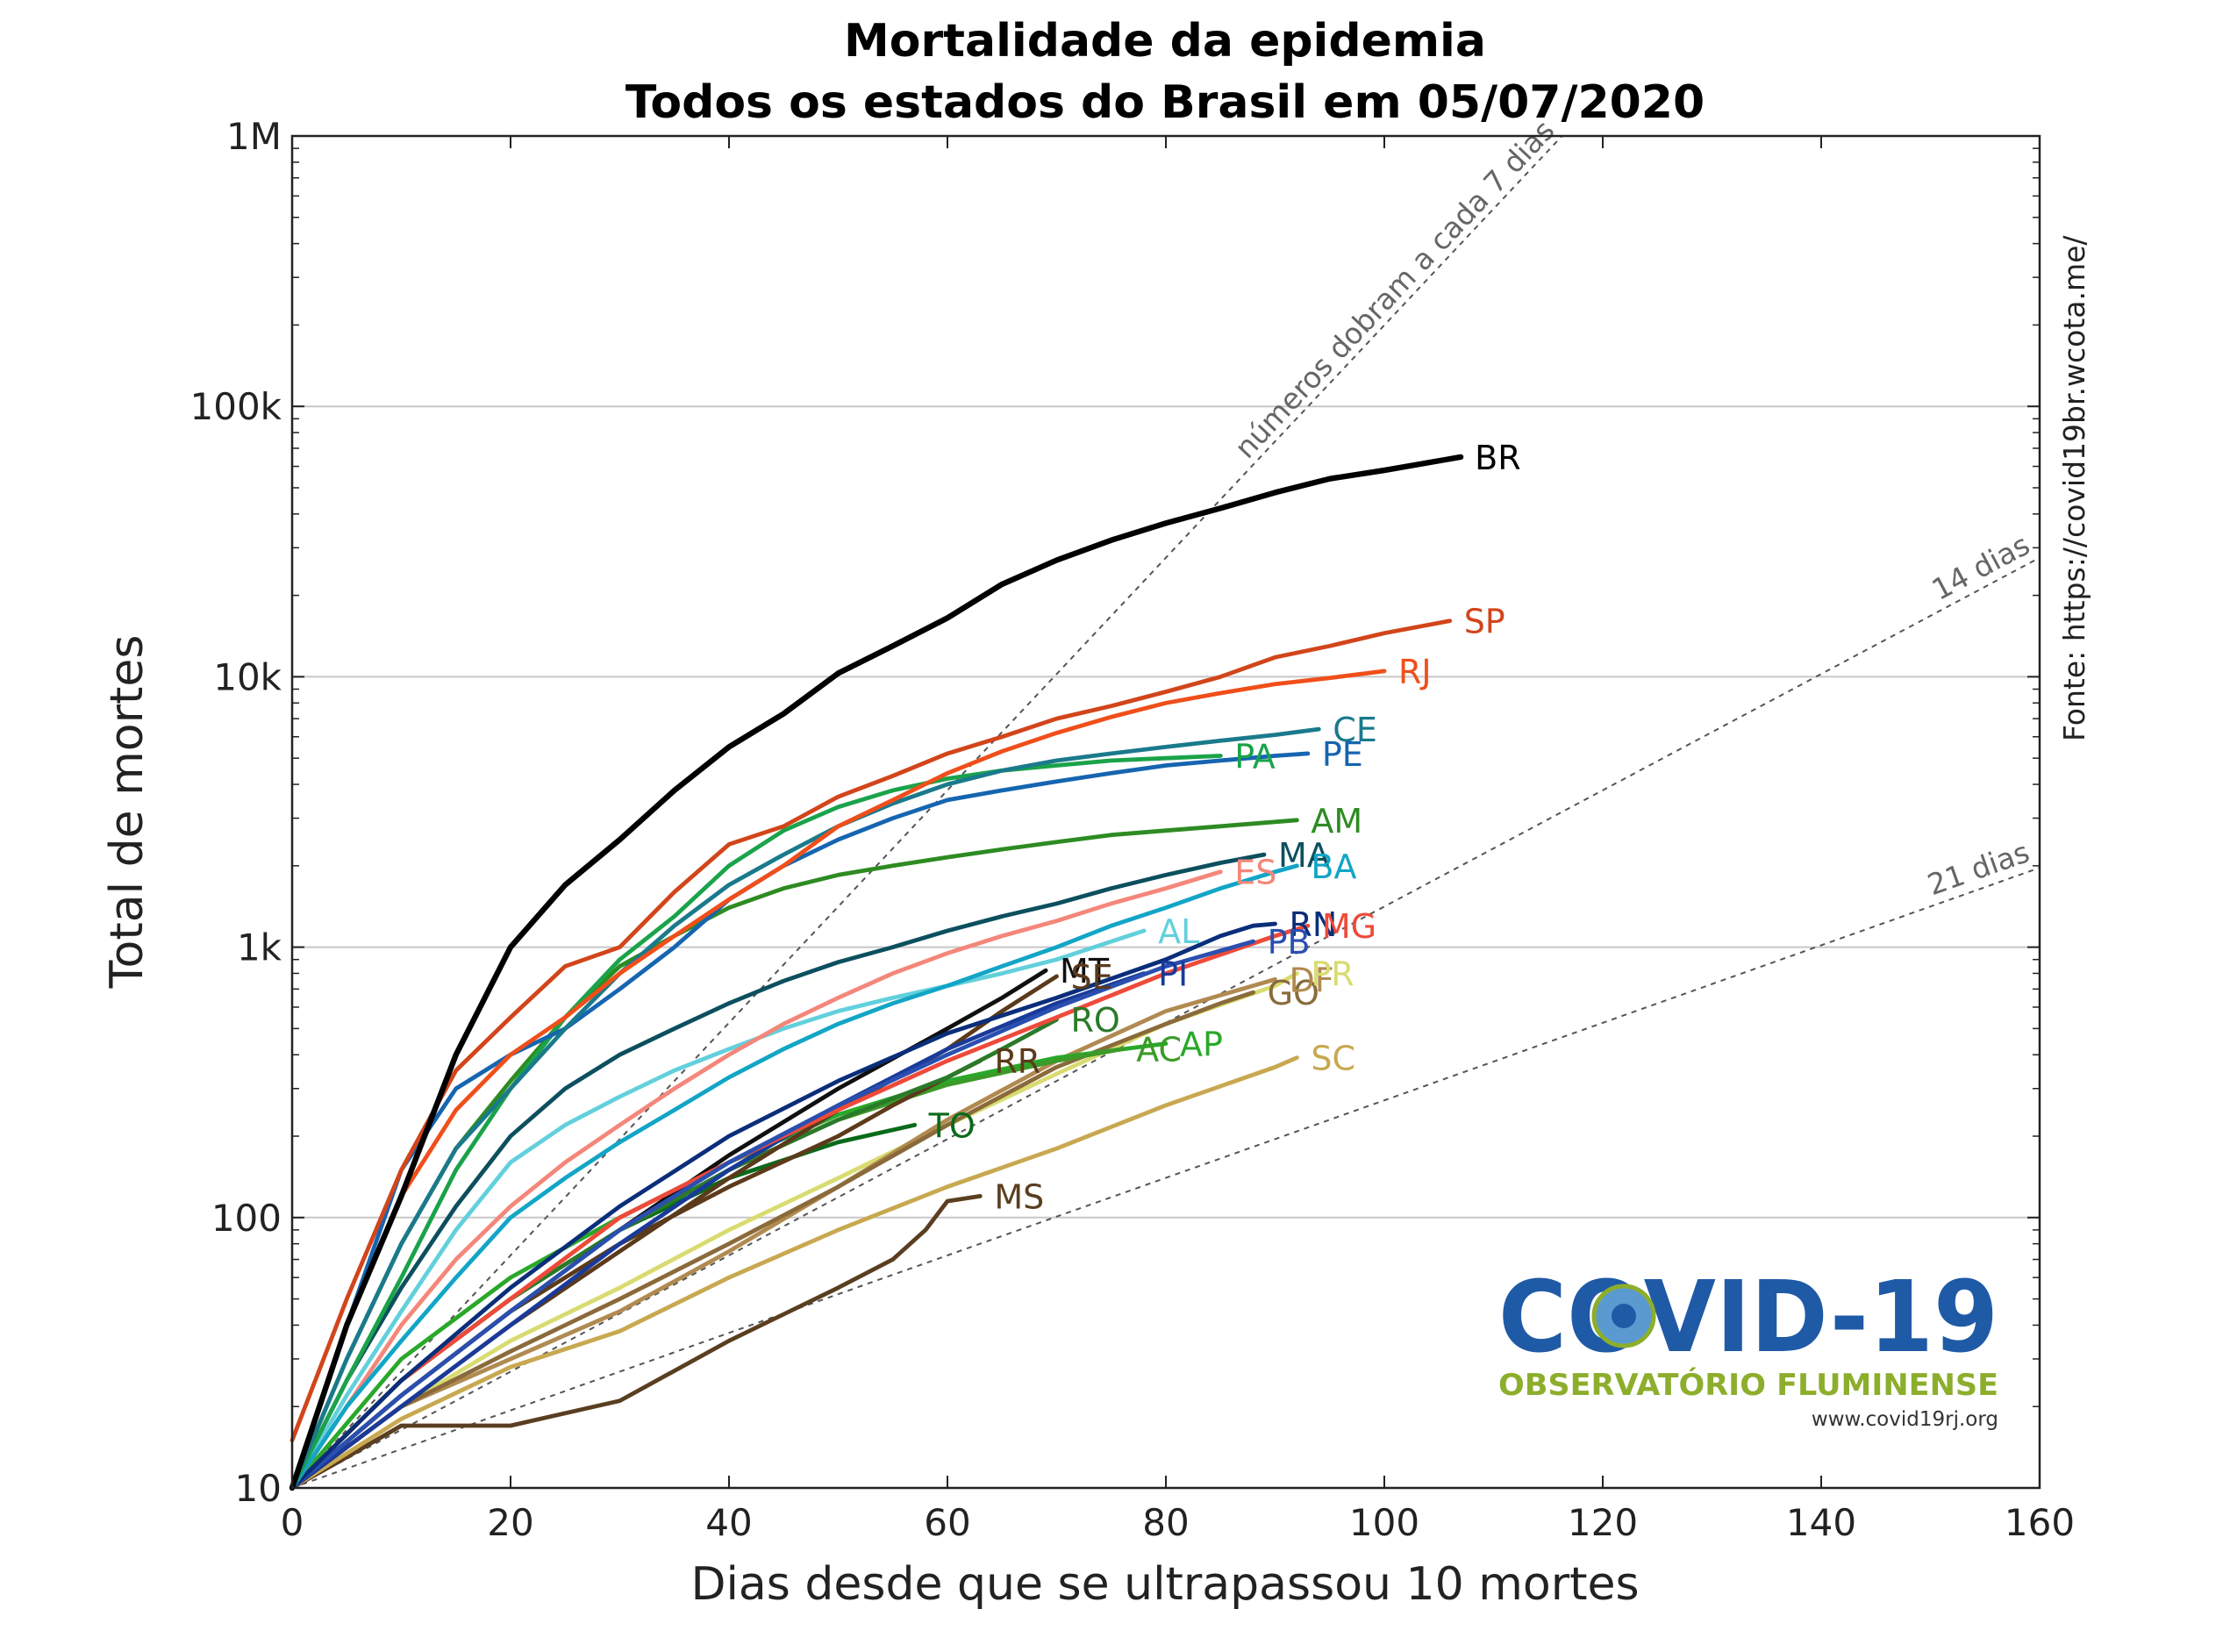 The height and width of the screenshot is (1652, 2230). I want to click on series-label-br: BR, so click(1498, 458).